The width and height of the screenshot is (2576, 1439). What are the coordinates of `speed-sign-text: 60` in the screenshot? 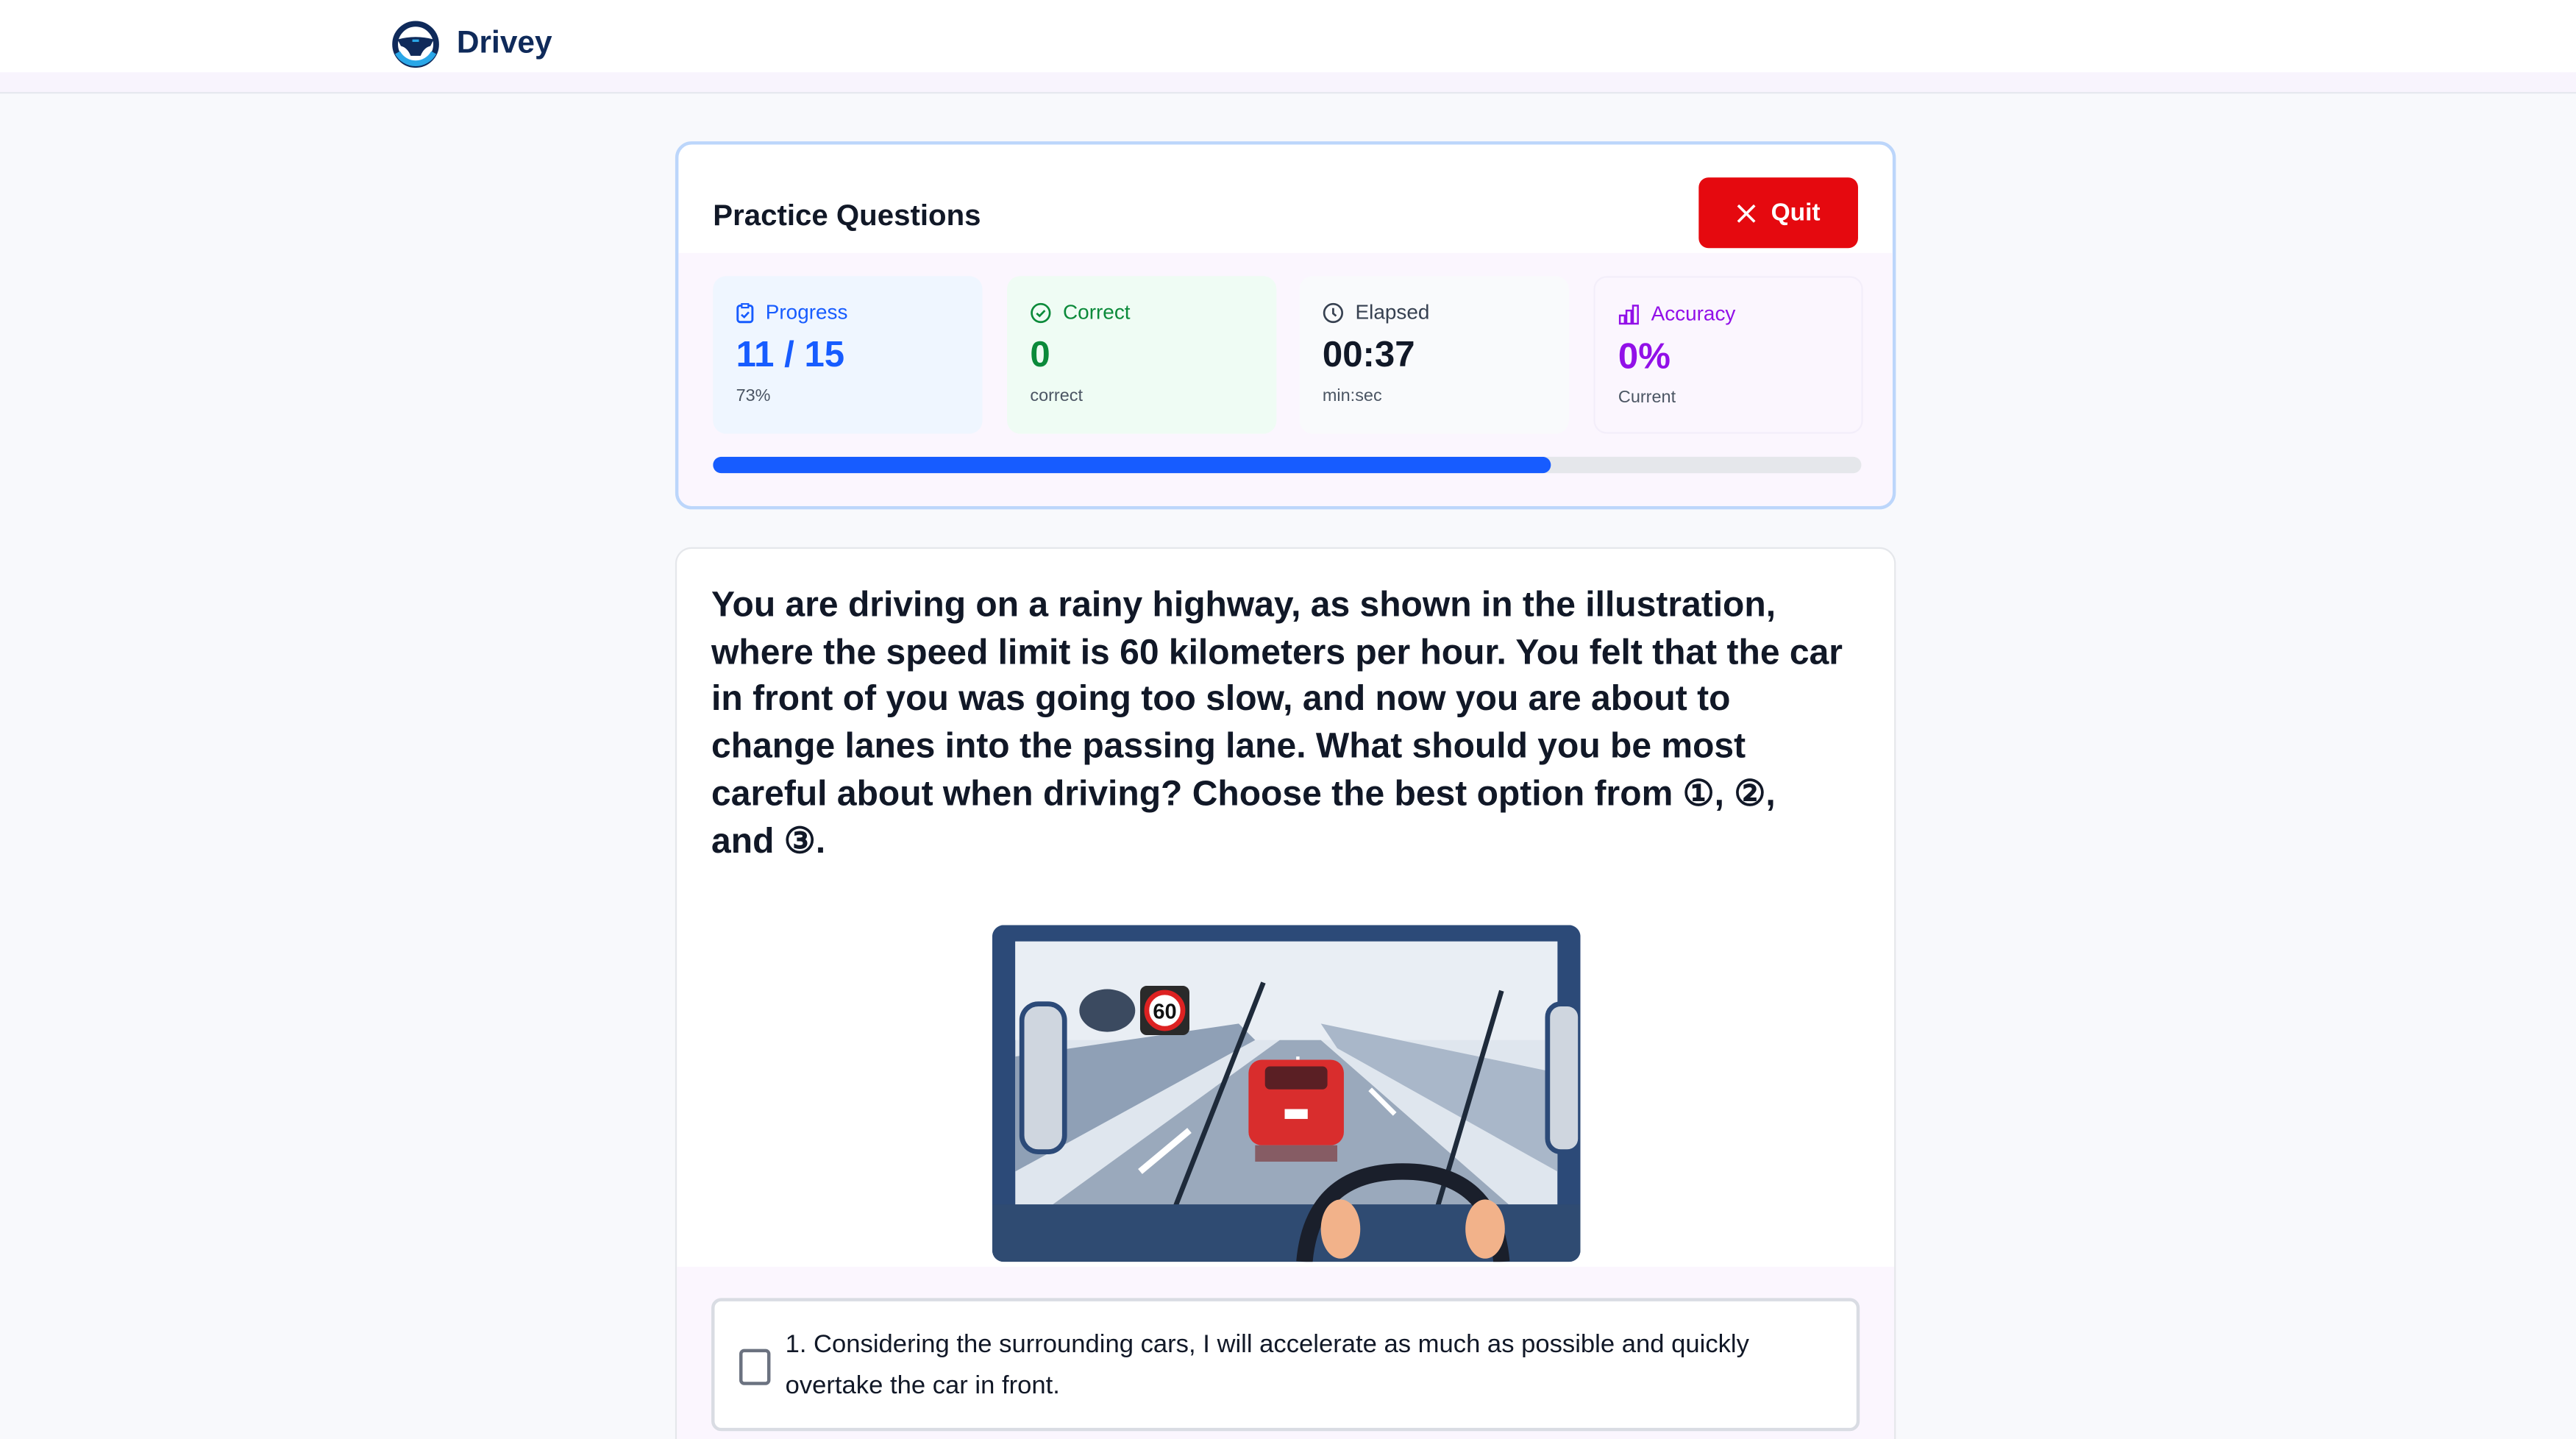 It's located at (1164, 1012).